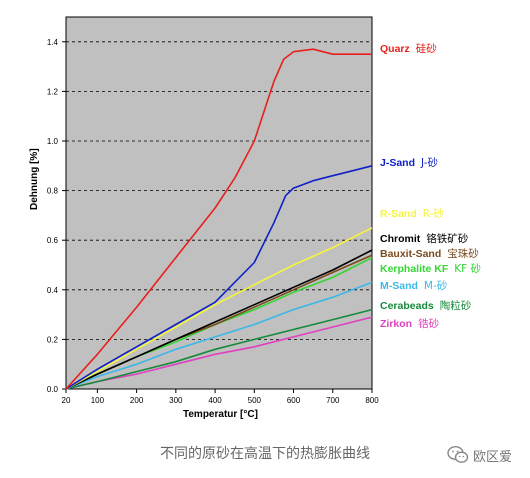 Image resolution: width=530 pixels, height=478 pixels. I want to click on x-tick-label: 200, so click(137, 400).